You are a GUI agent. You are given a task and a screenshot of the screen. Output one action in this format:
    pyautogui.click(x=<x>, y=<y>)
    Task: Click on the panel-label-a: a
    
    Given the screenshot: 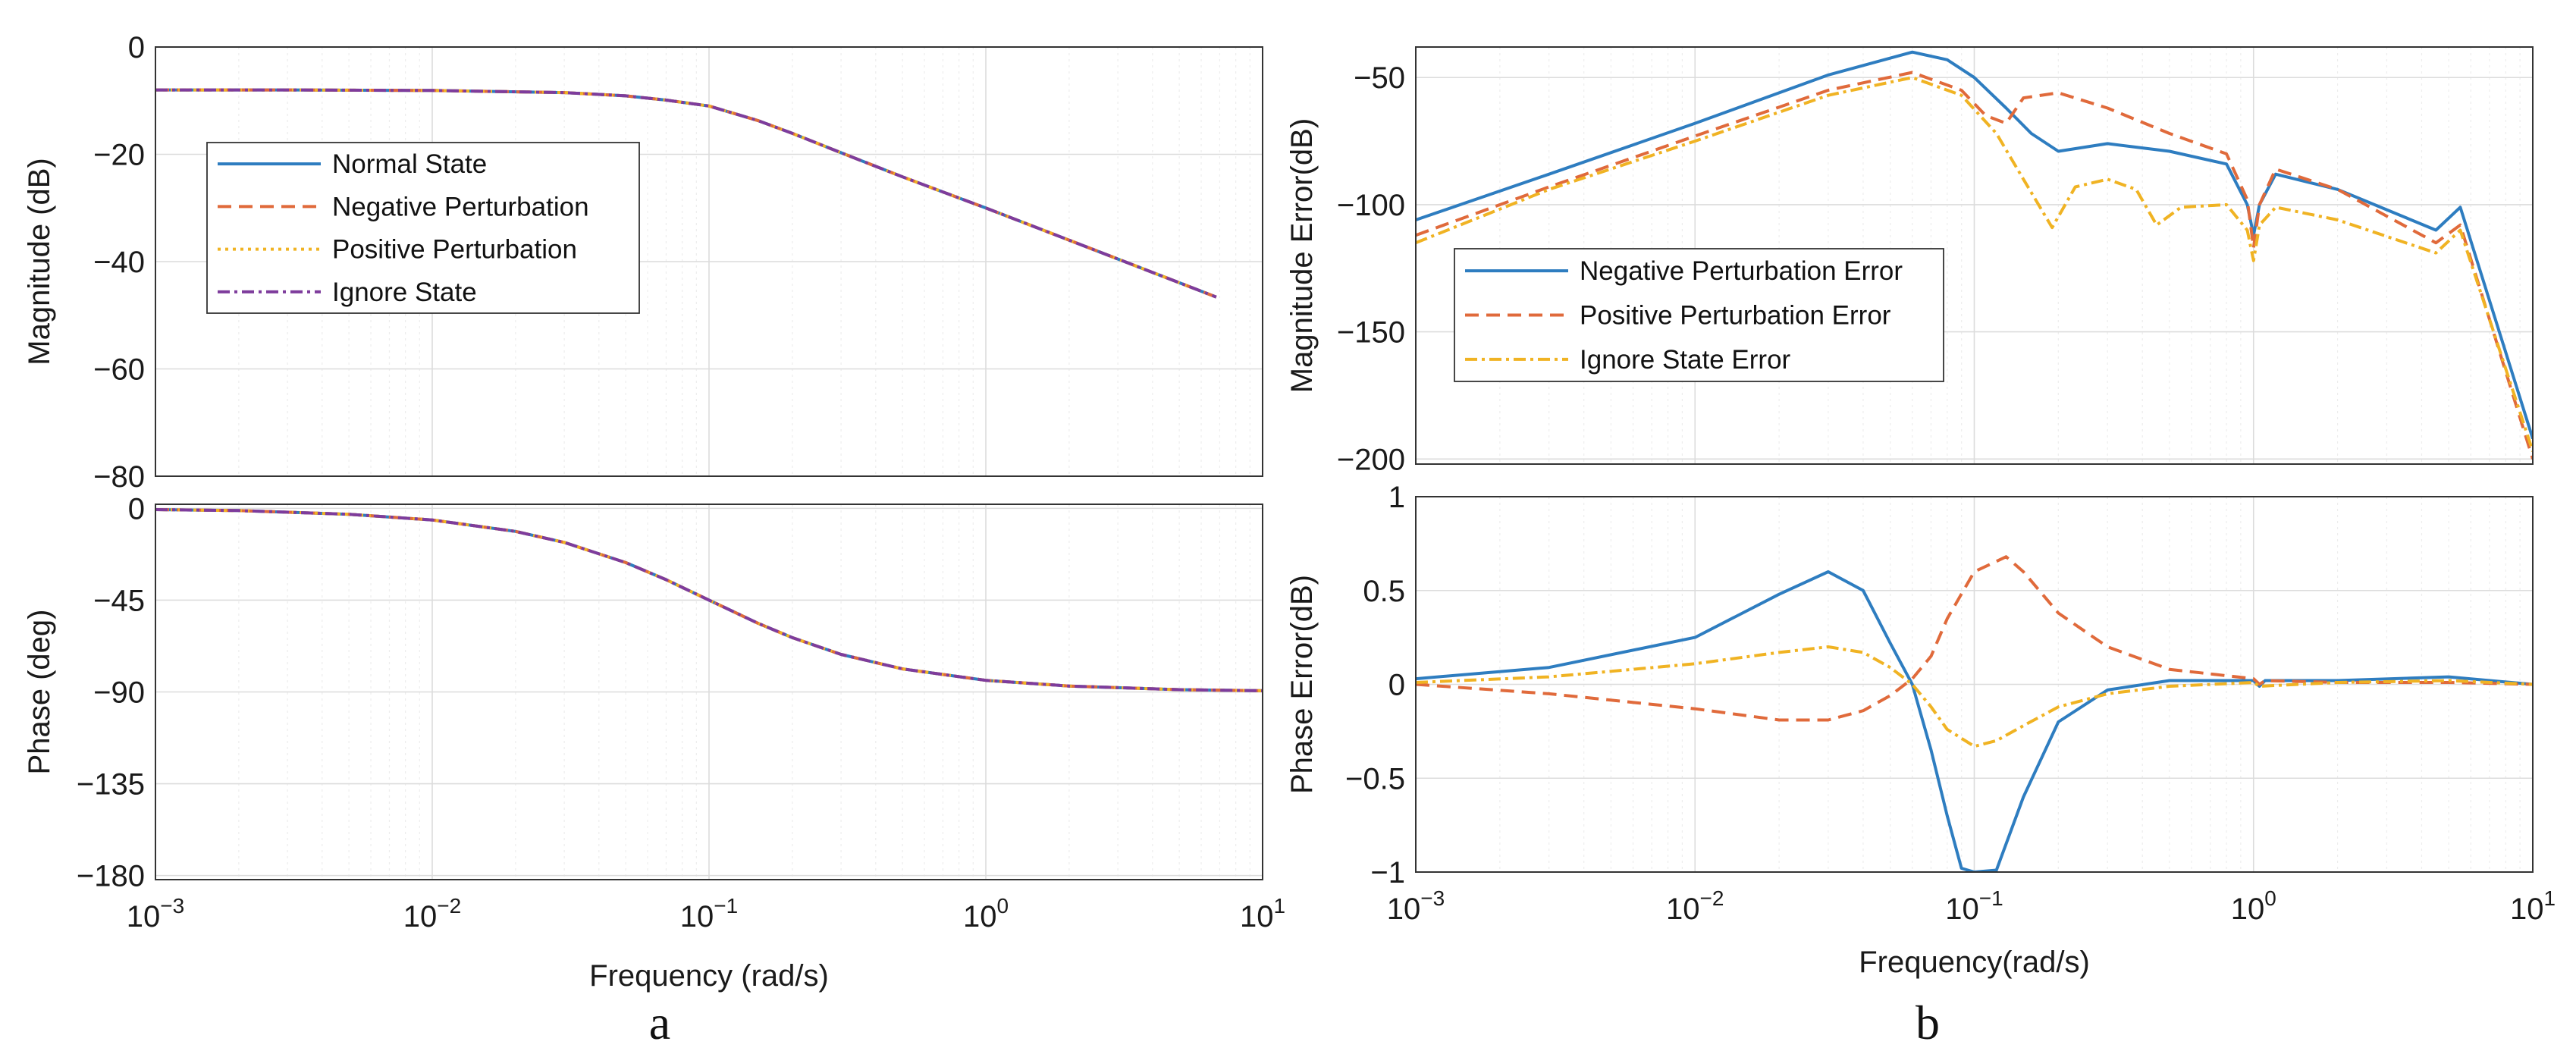 What is the action you would take?
    pyautogui.click(x=659, y=1022)
    